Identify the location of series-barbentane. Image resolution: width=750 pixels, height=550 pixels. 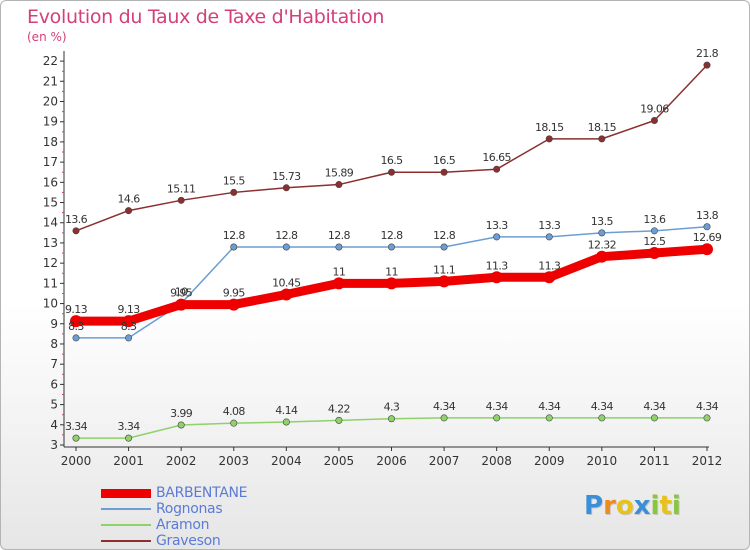
(391, 285).